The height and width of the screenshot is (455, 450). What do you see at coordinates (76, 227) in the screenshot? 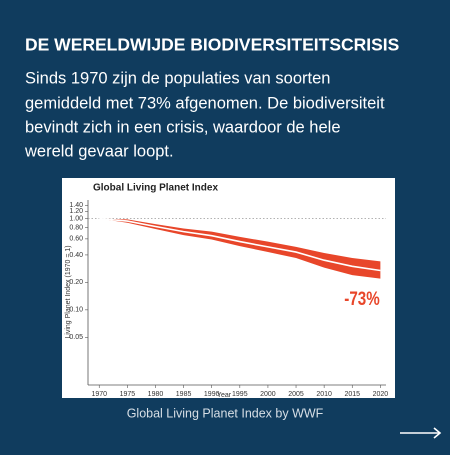
I see `y-tick-label: 0.80` at bounding box center [76, 227].